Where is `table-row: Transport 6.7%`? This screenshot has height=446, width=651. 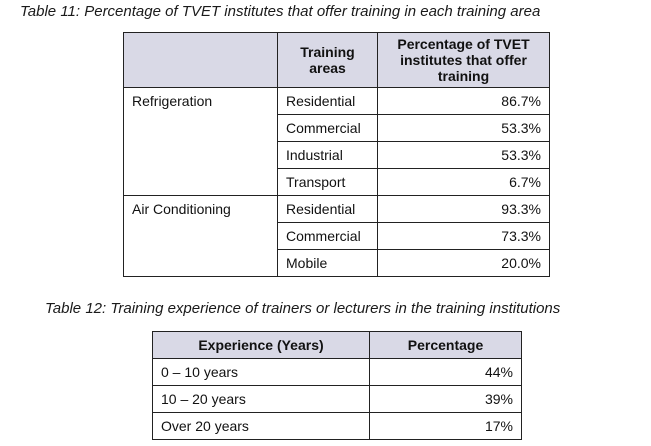 table-row: Transport 6.7% is located at coordinates (337, 182).